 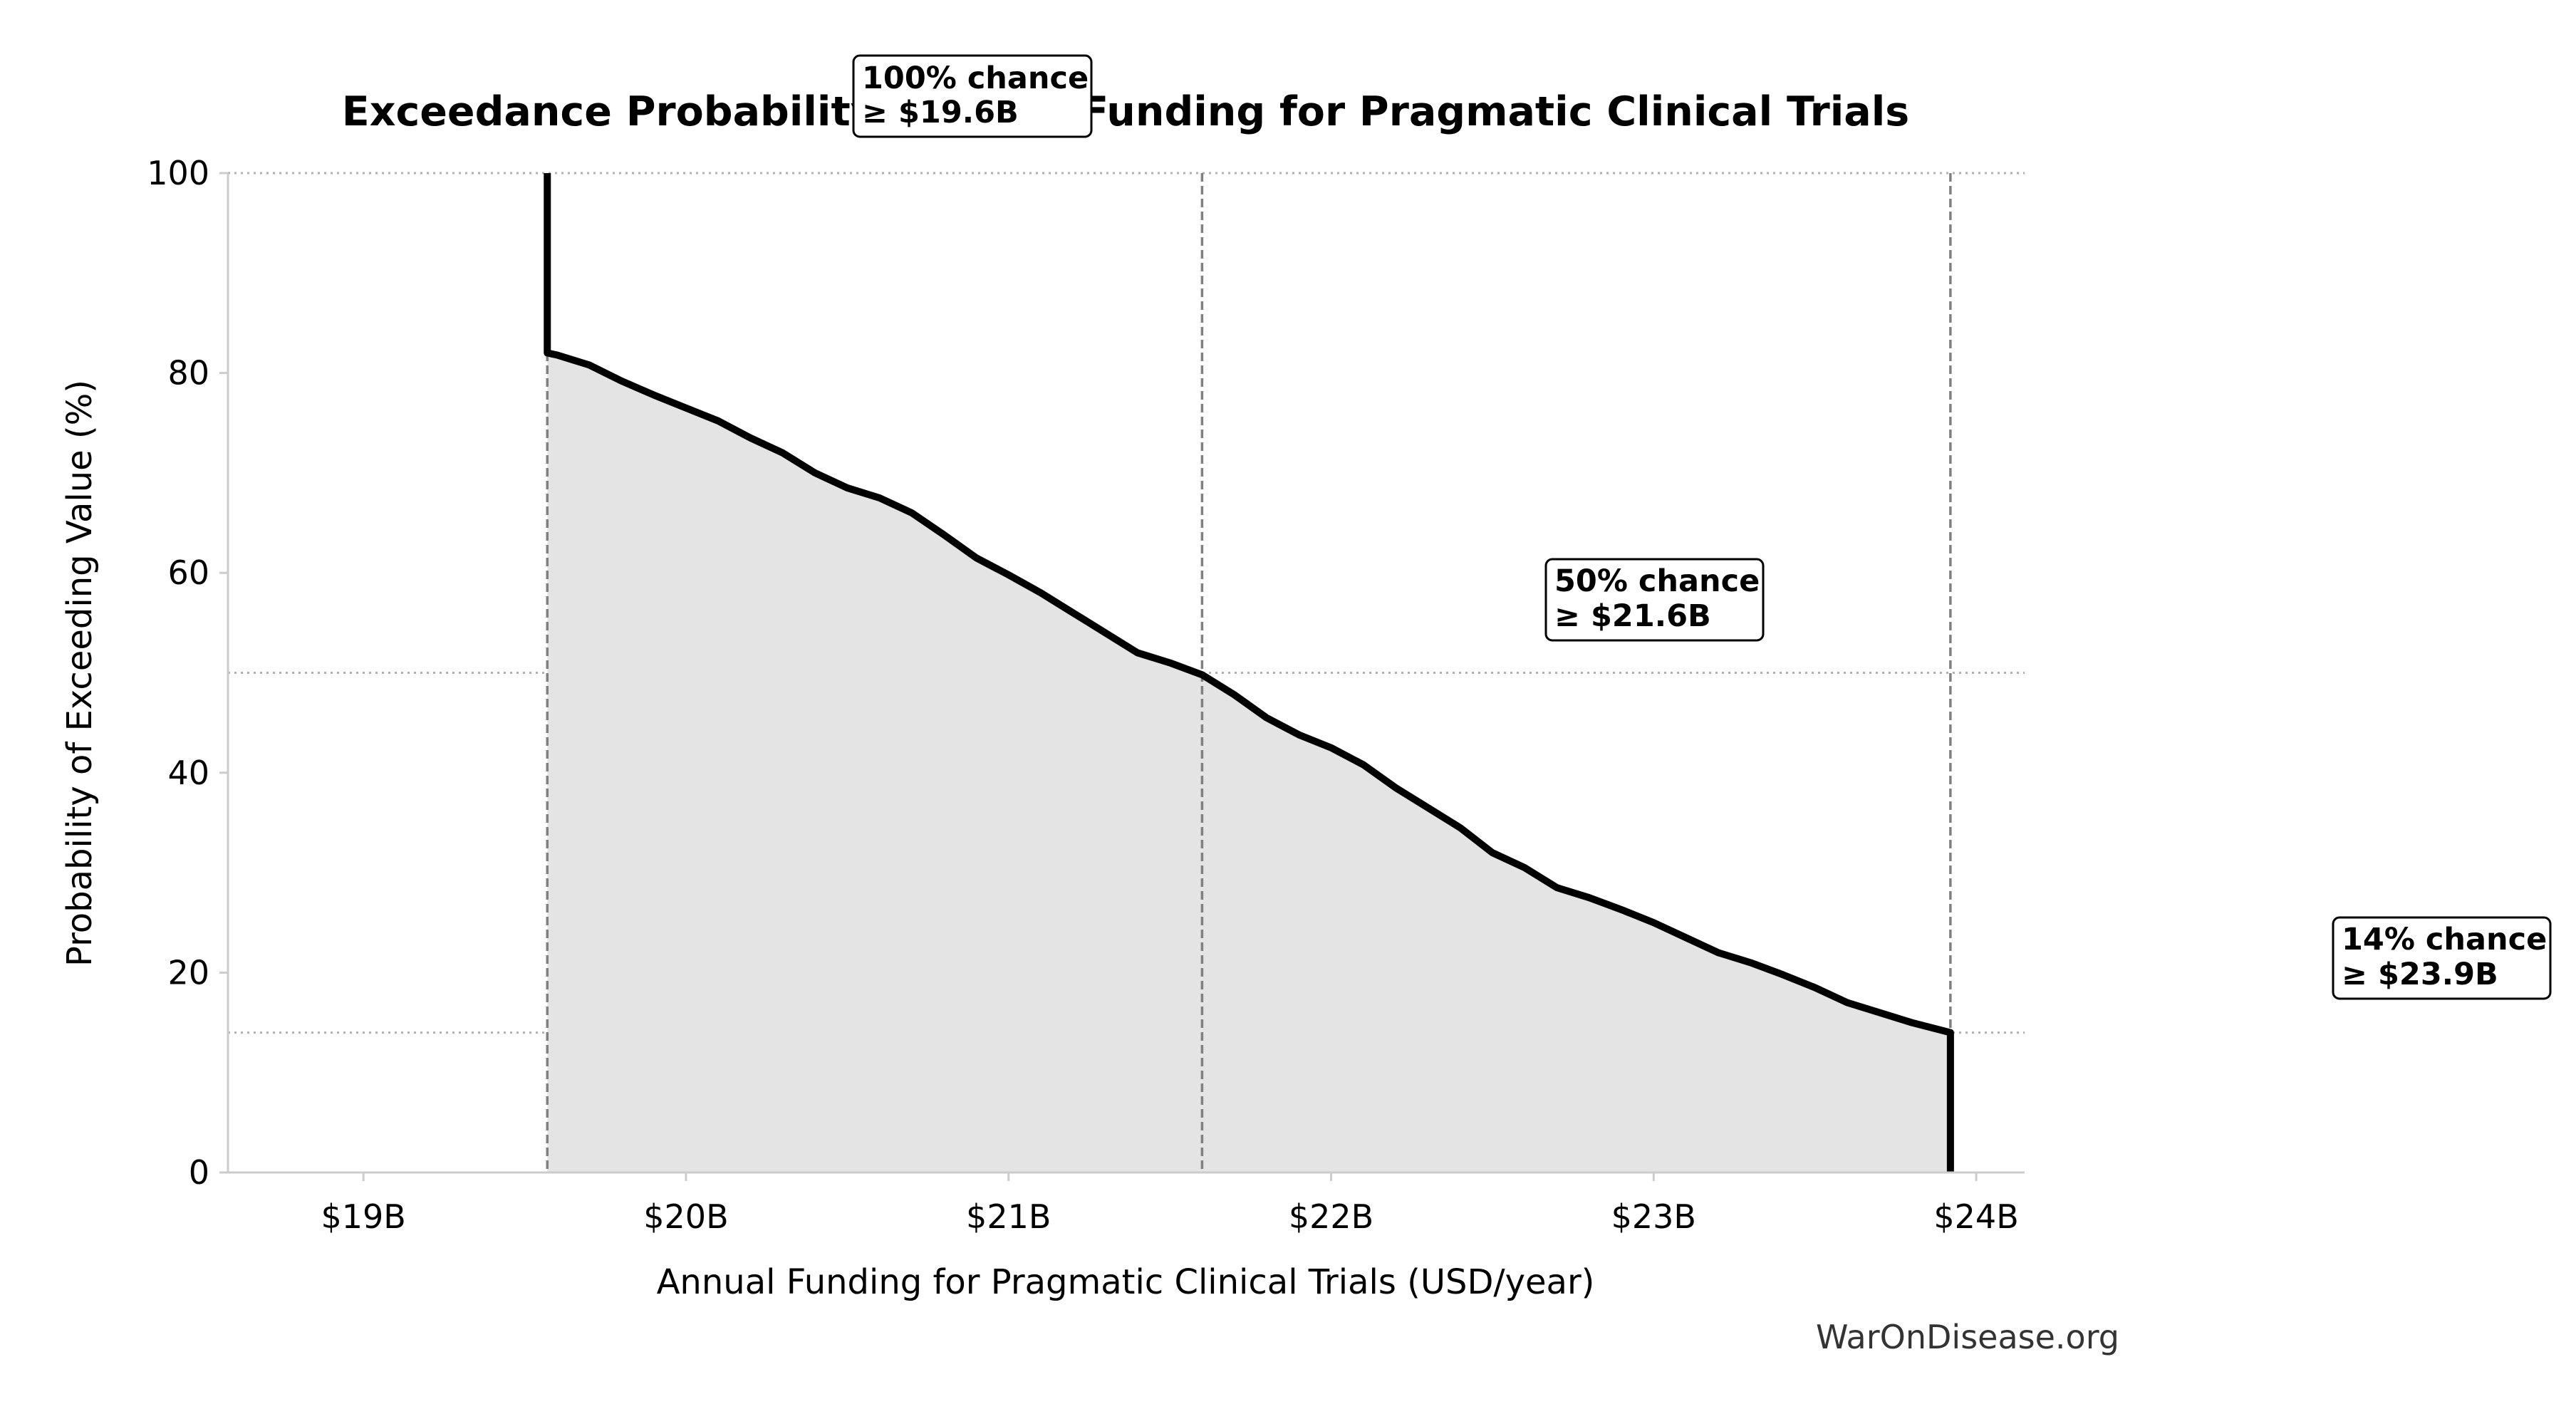 I want to click on watermark: WarOnDisease.org, so click(x=1967, y=1337).